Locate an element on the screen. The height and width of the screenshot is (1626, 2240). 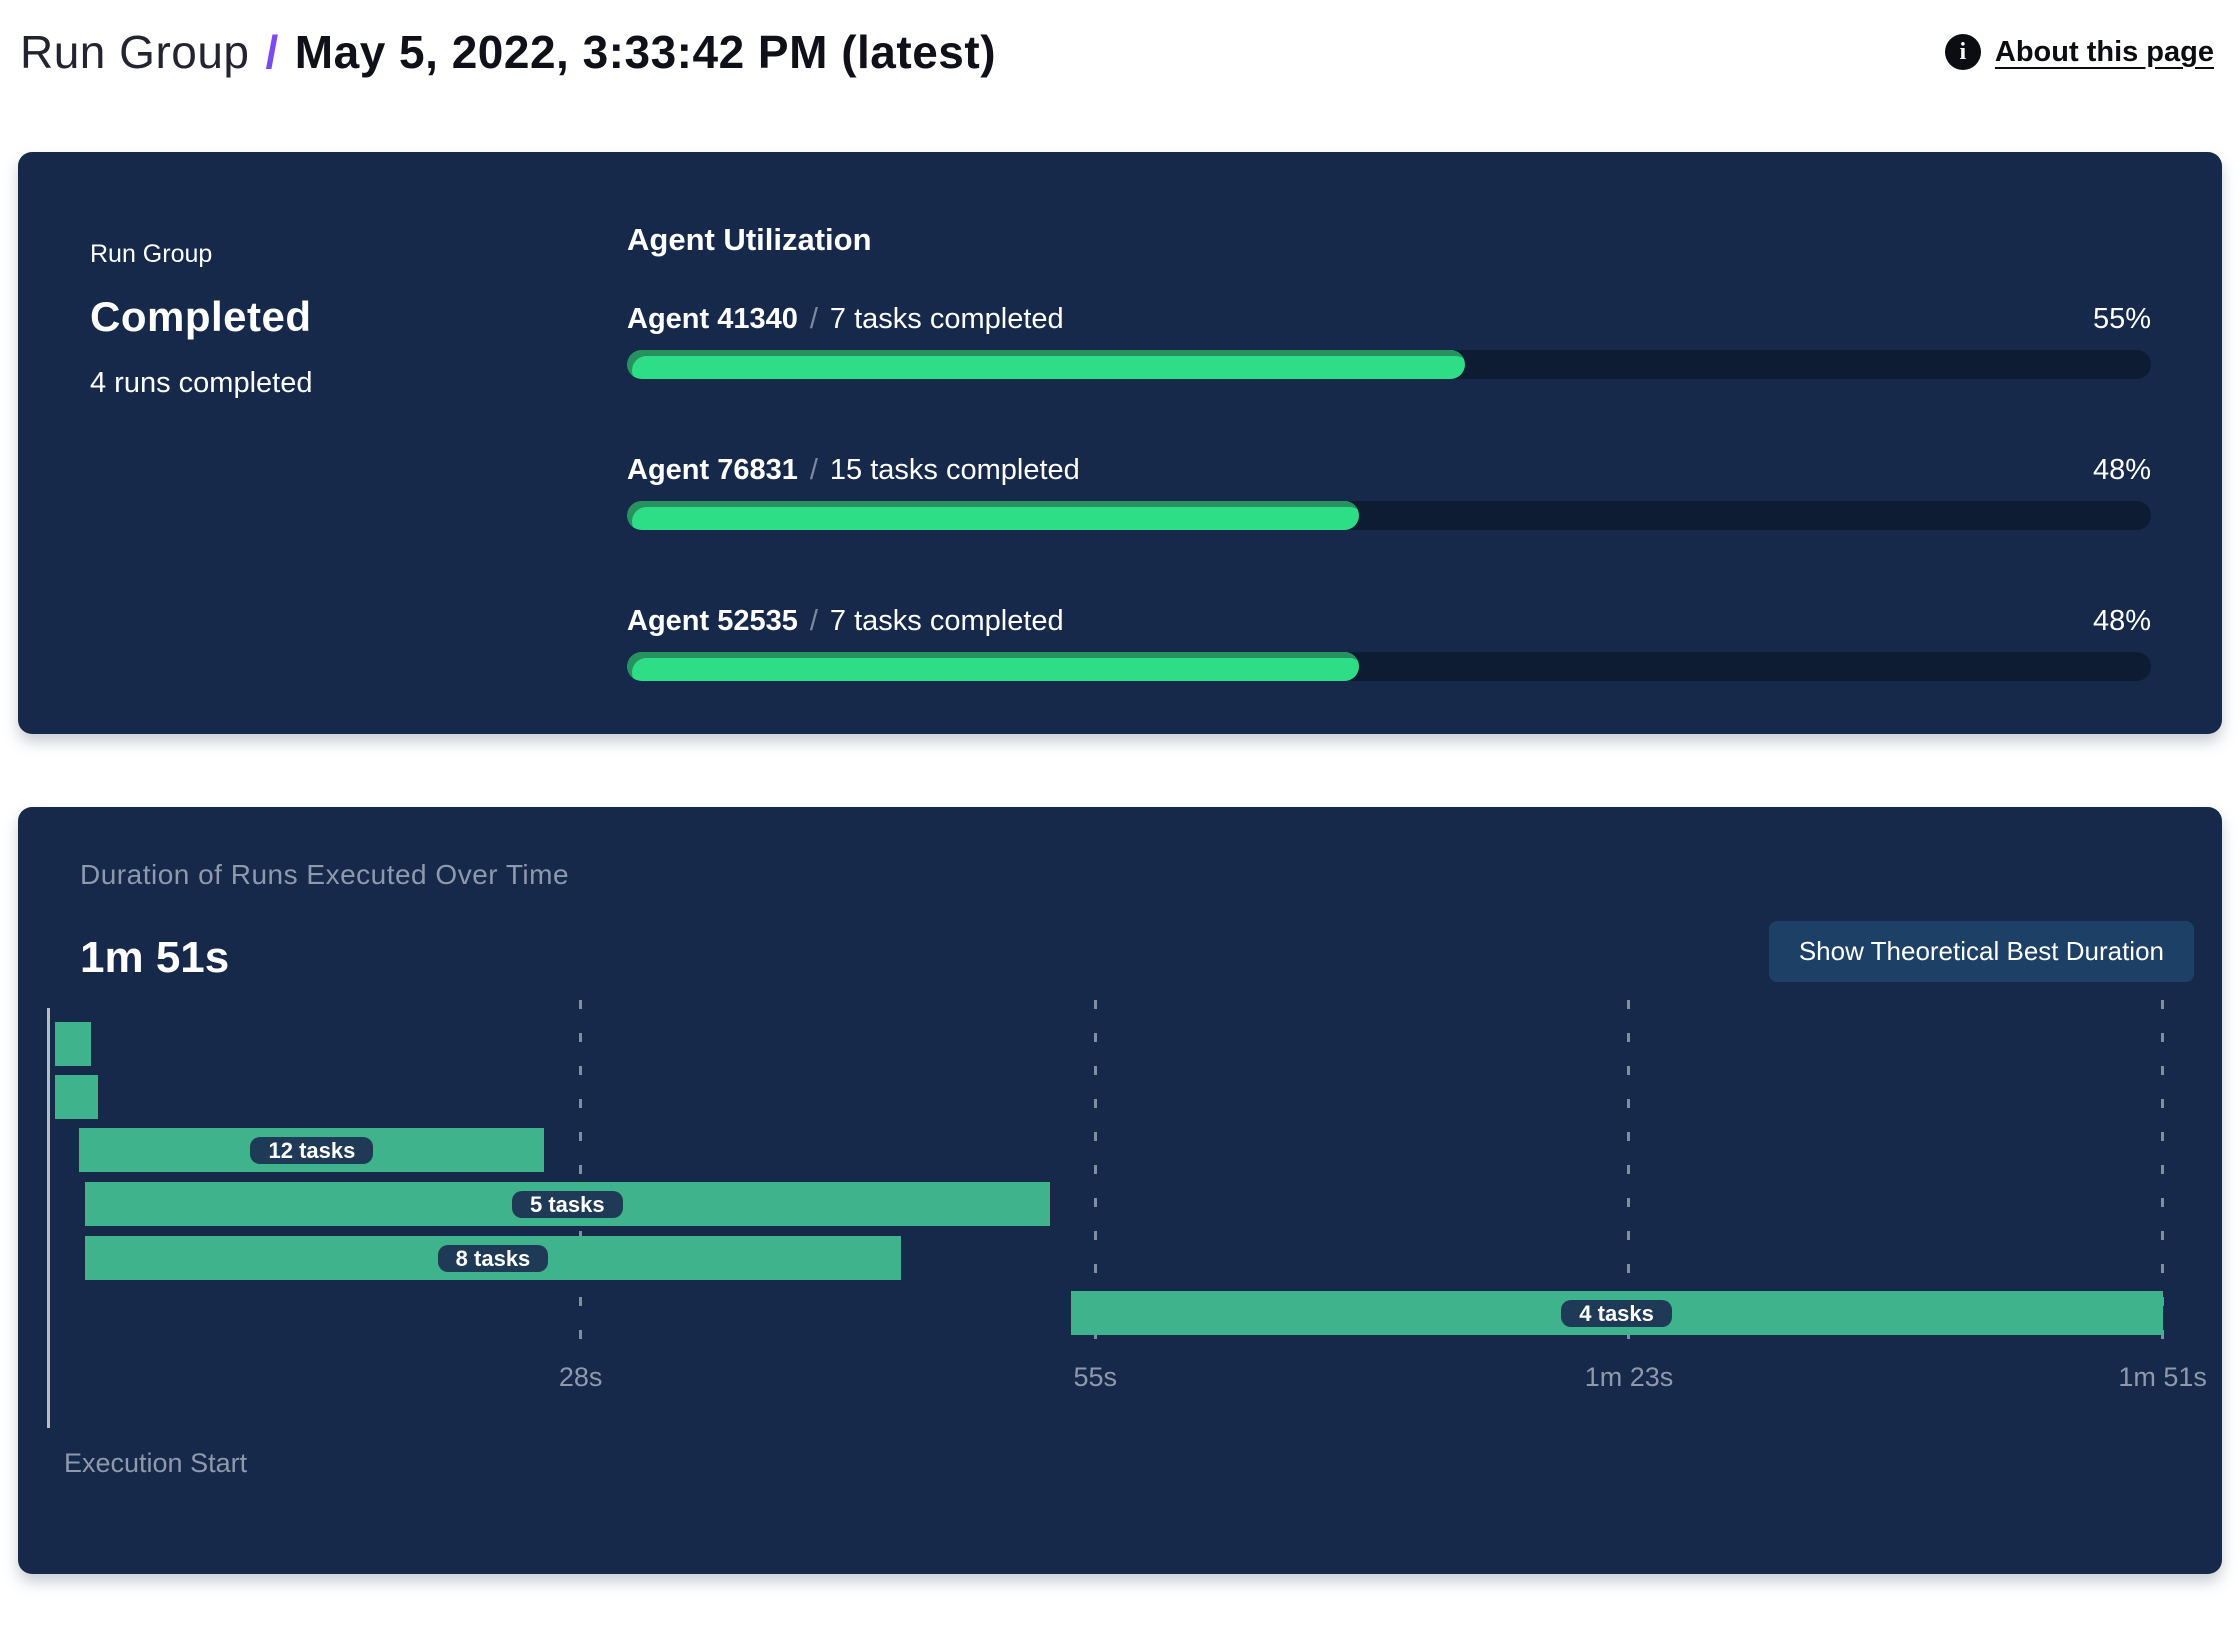
runs-completed-count: 4 runs completed is located at coordinates (201, 383).